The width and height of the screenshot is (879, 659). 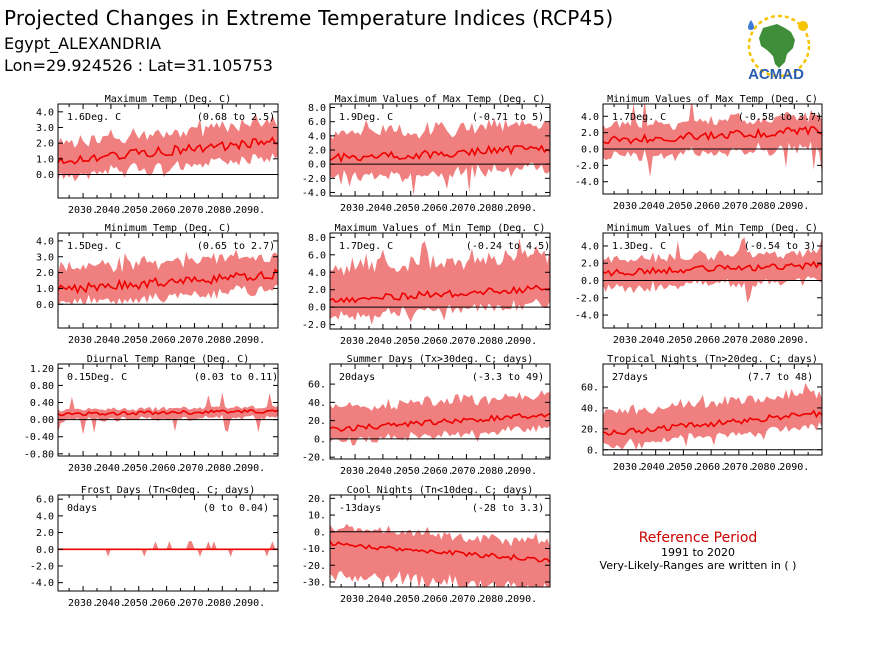 I want to click on location-coordinates: Lon=29.924526 : Lat=31.105753, so click(x=138, y=65).